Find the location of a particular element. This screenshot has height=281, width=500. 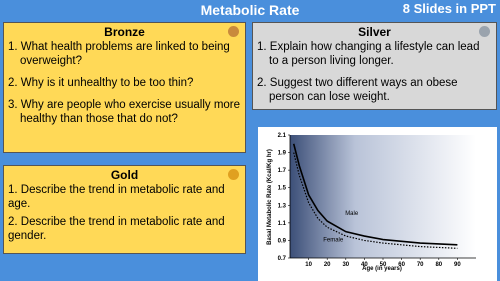

box-title: Bronze is located at coordinates (124, 32).